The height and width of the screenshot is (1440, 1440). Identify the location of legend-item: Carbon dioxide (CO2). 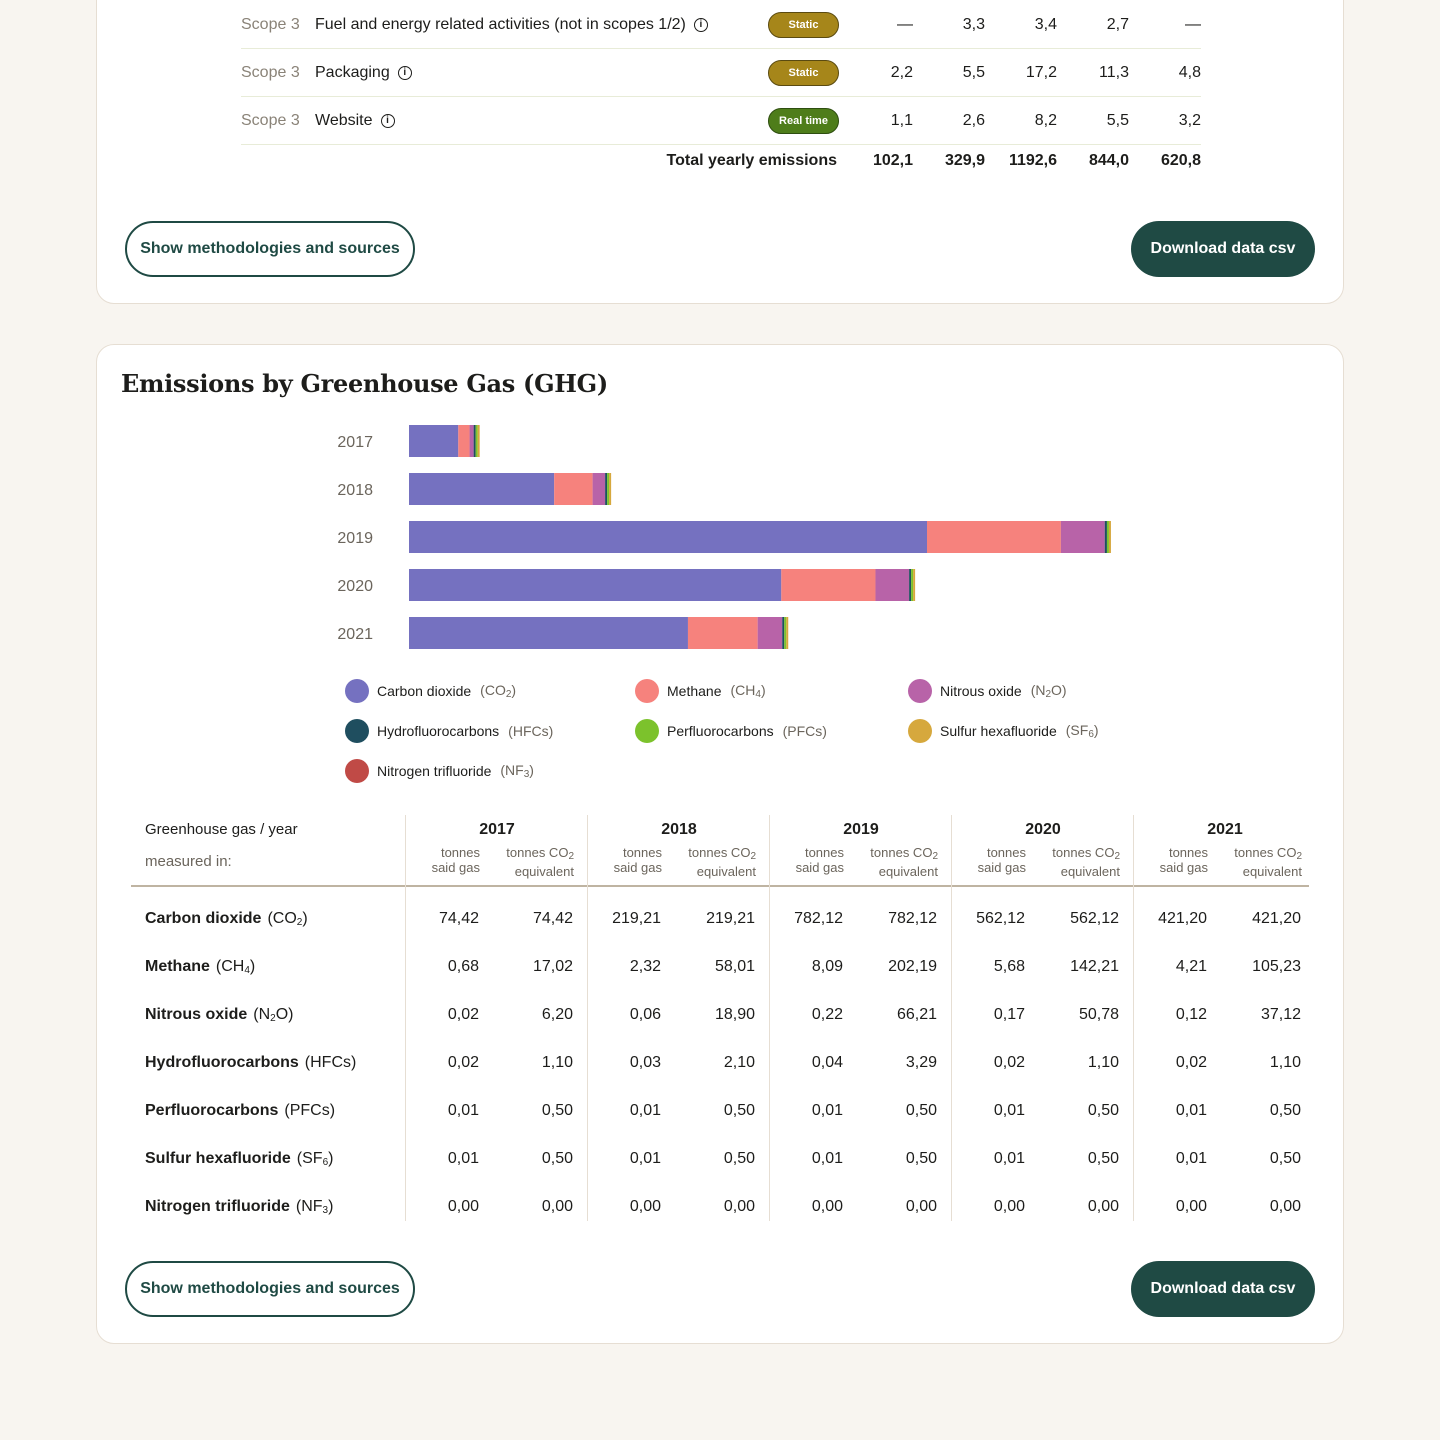
(430, 691).